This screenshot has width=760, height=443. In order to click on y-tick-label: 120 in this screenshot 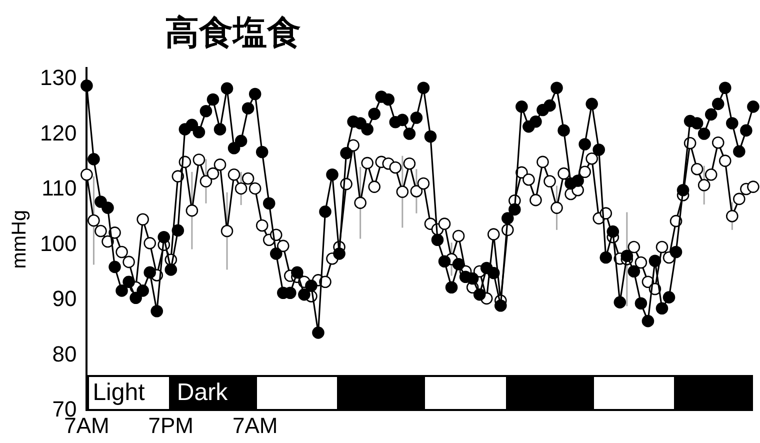, I will do `click(58, 133)`.